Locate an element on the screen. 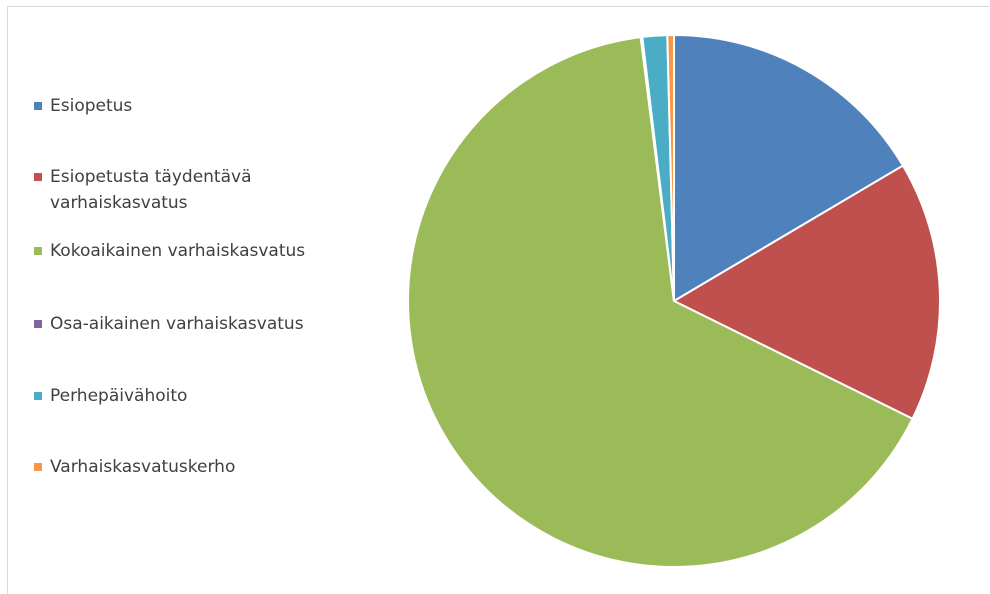 The image size is (990, 594). legend-label: Perhepäivähoito is located at coordinates (119, 396).